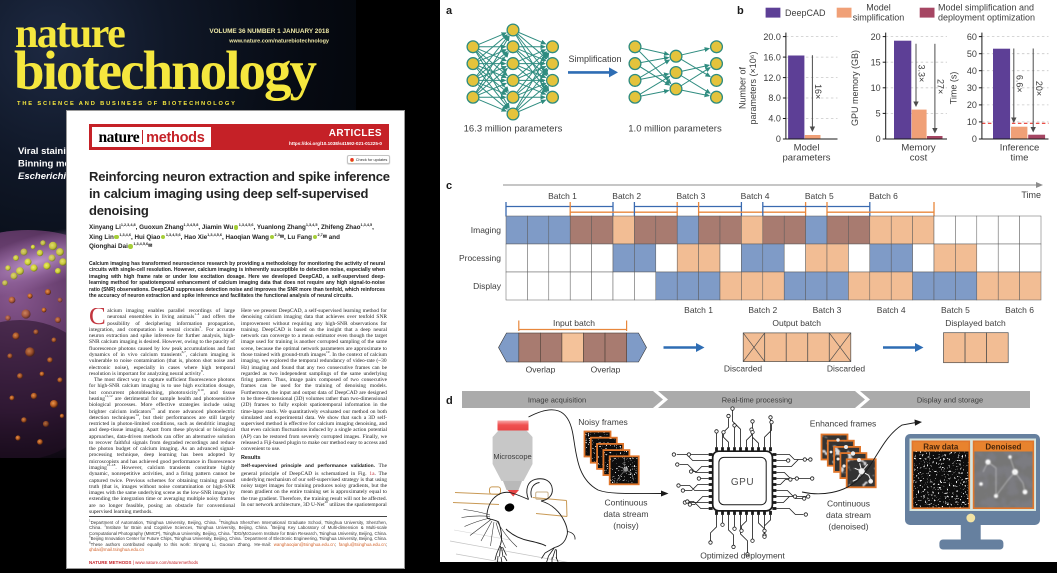 This screenshot has width=1057, height=573. I want to click on svg-text: Input batch, so click(574, 323).